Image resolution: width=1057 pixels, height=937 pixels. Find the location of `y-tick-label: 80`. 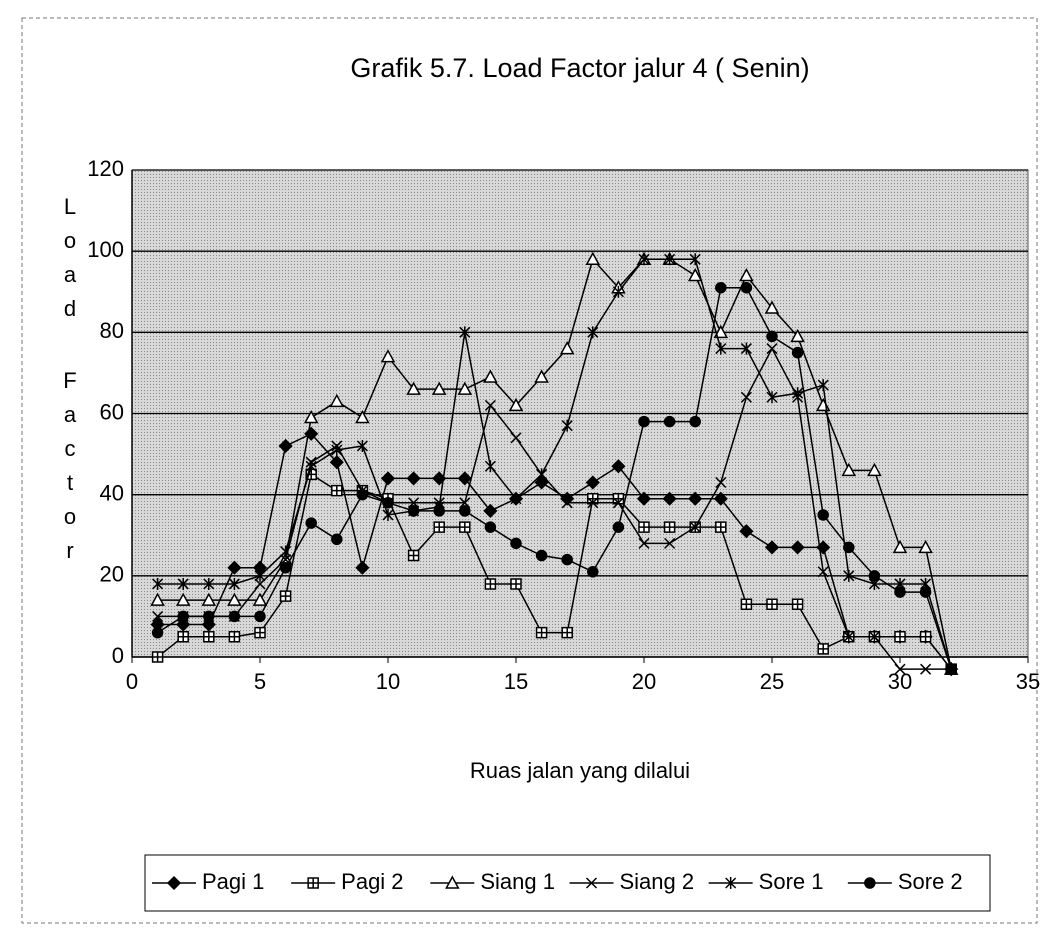

y-tick-label: 80 is located at coordinates (112, 330).